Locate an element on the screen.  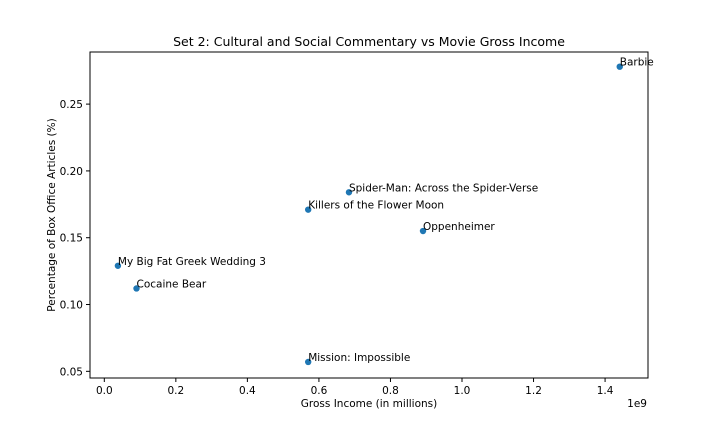
y-tick-label: 0.10 is located at coordinates (71, 306).